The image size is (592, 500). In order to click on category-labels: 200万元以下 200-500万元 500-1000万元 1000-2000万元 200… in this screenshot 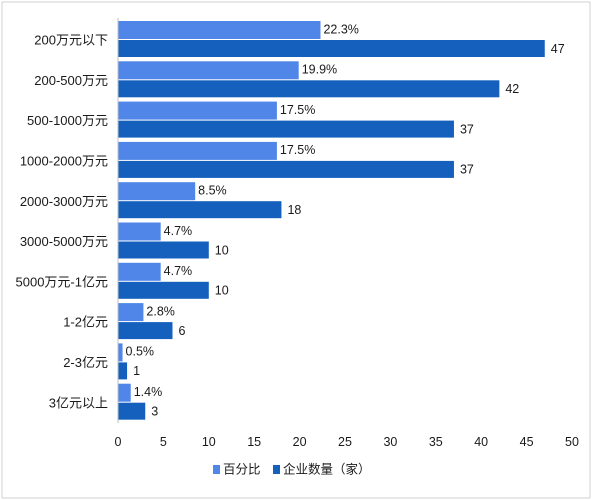, I will do `click(62, 222)`.